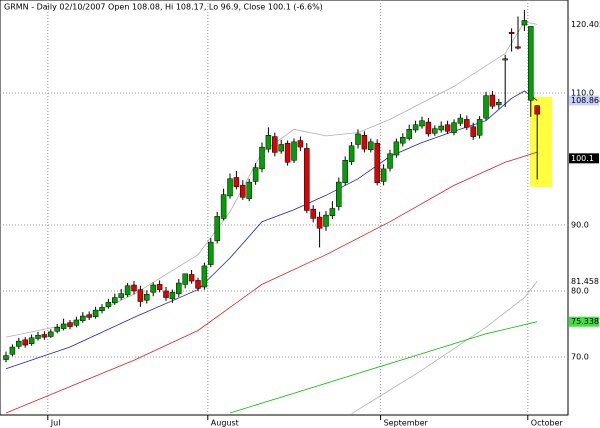 The width and height of the screenshot is (600, 428). I want to click on highlight, so click(541, 142).